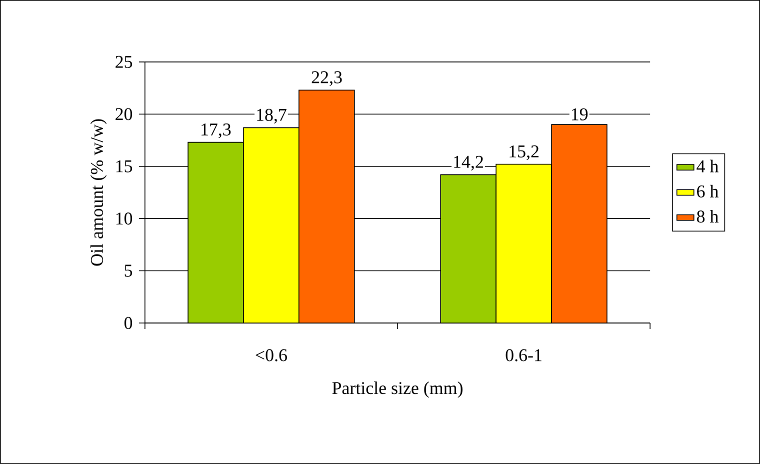  What do you see at coordinates (271, 116) in the screenshot?
I see `data-label: 18,7` at bounding box center [271, 116].